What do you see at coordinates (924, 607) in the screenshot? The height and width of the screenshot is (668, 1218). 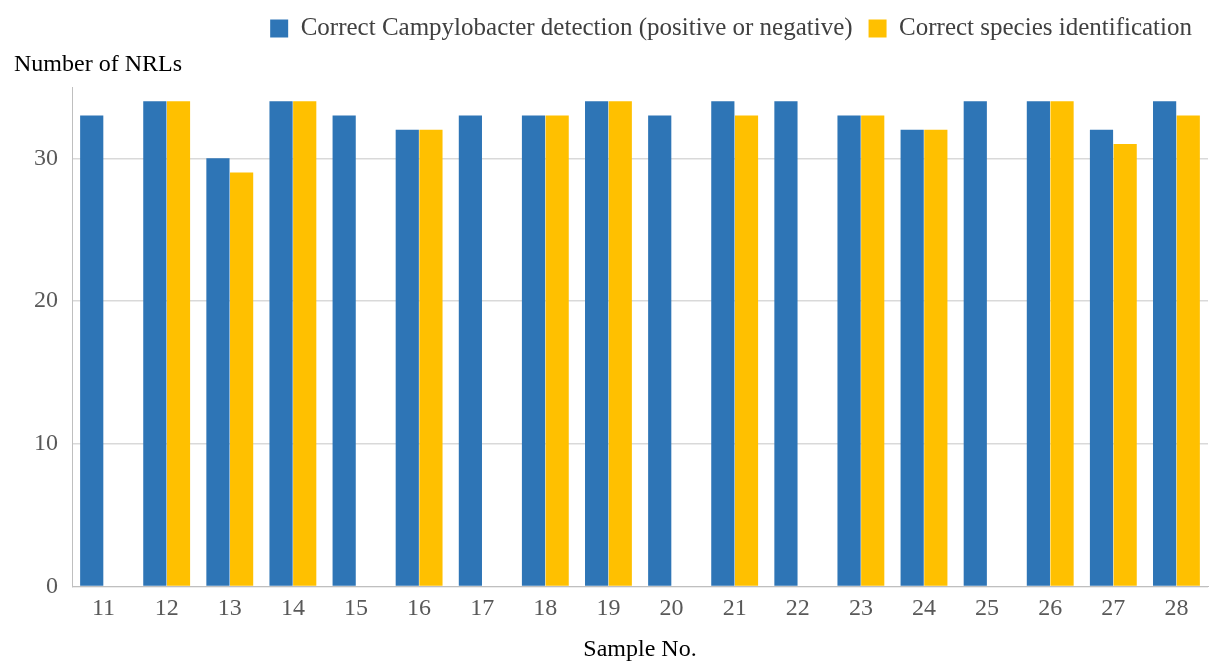 I see `x-tick-label: 24` at bounding box center [924, 607].